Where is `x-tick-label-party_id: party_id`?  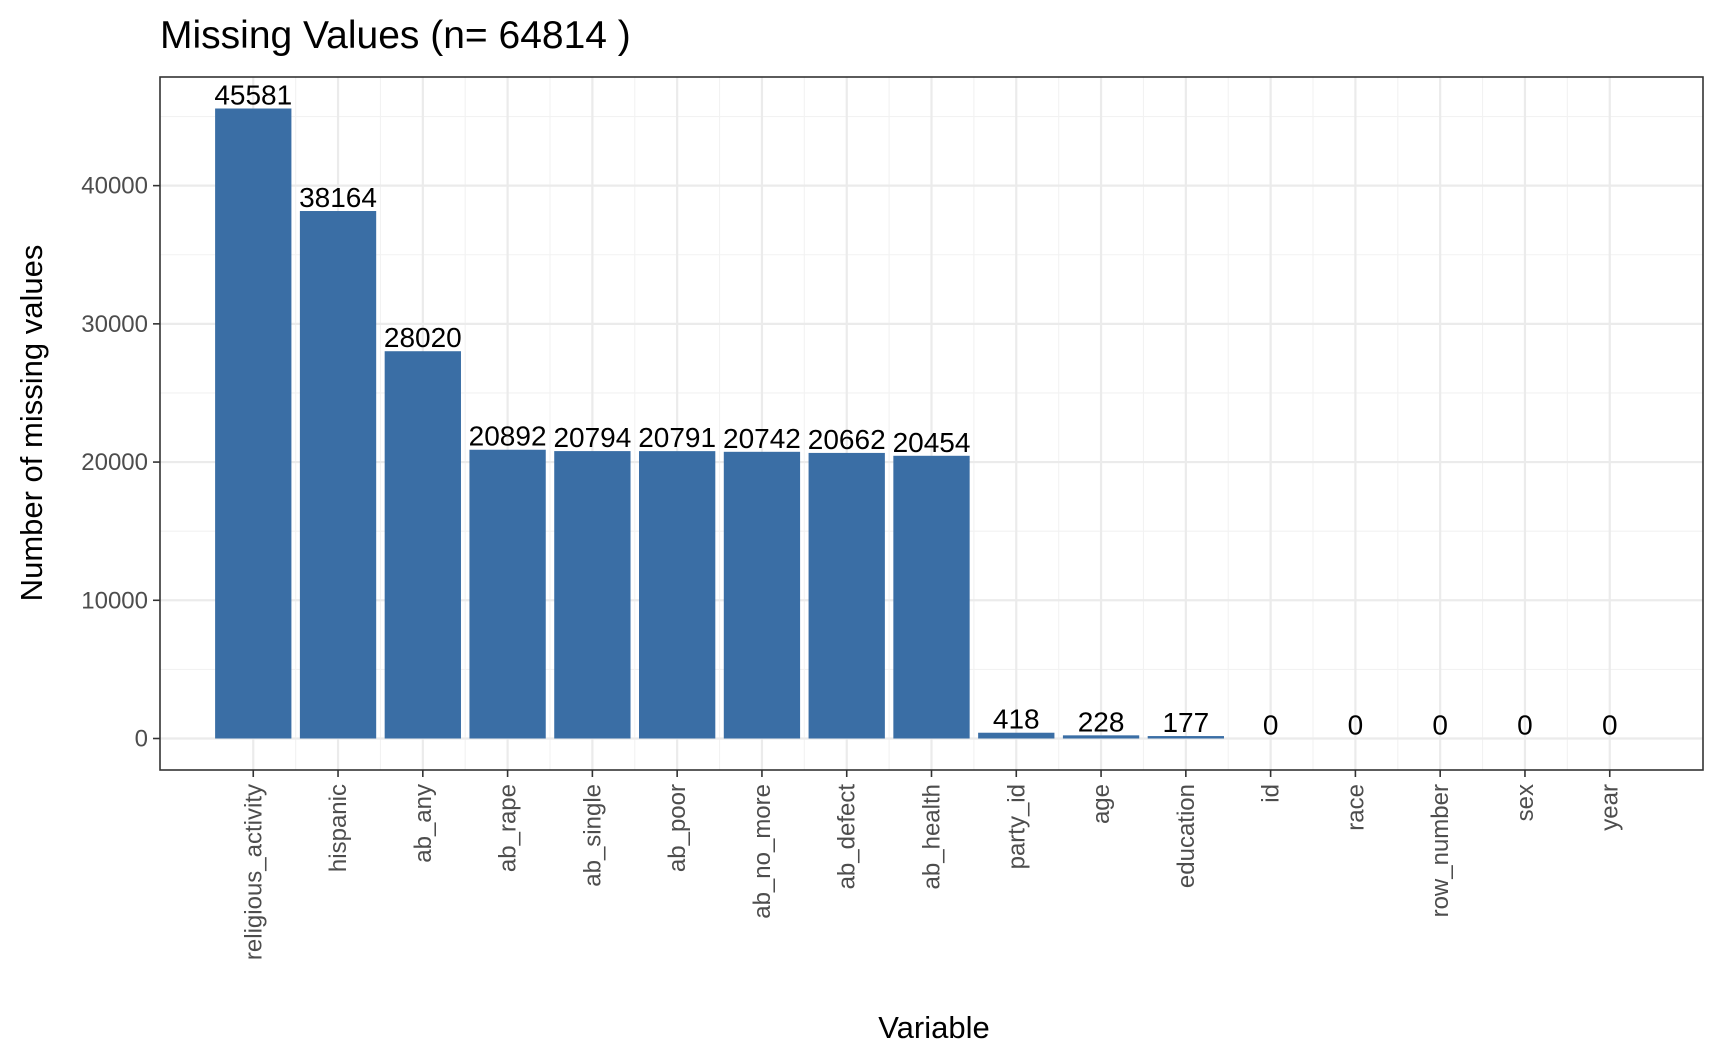 x-tick-label-party_id: party_id is located at coordinates (1016, 826).